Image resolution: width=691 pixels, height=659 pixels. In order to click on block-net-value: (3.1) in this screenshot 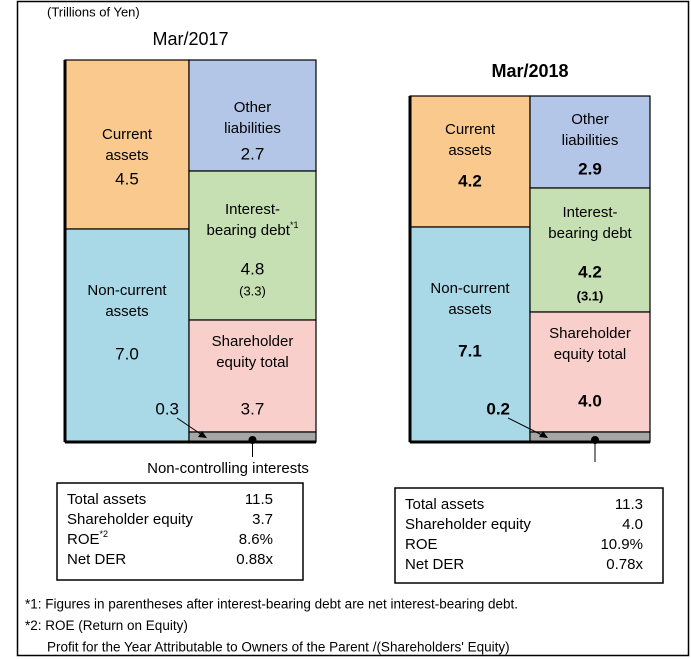, I will do `click(590, 295)`.